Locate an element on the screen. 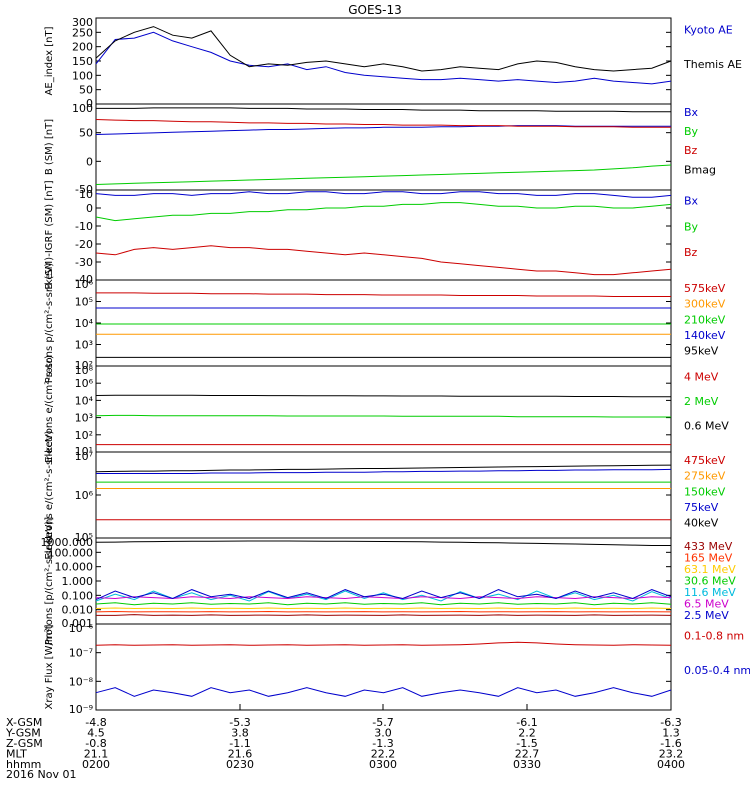  y-tick-label: 10⁷ is located at coordinates (84, 456).